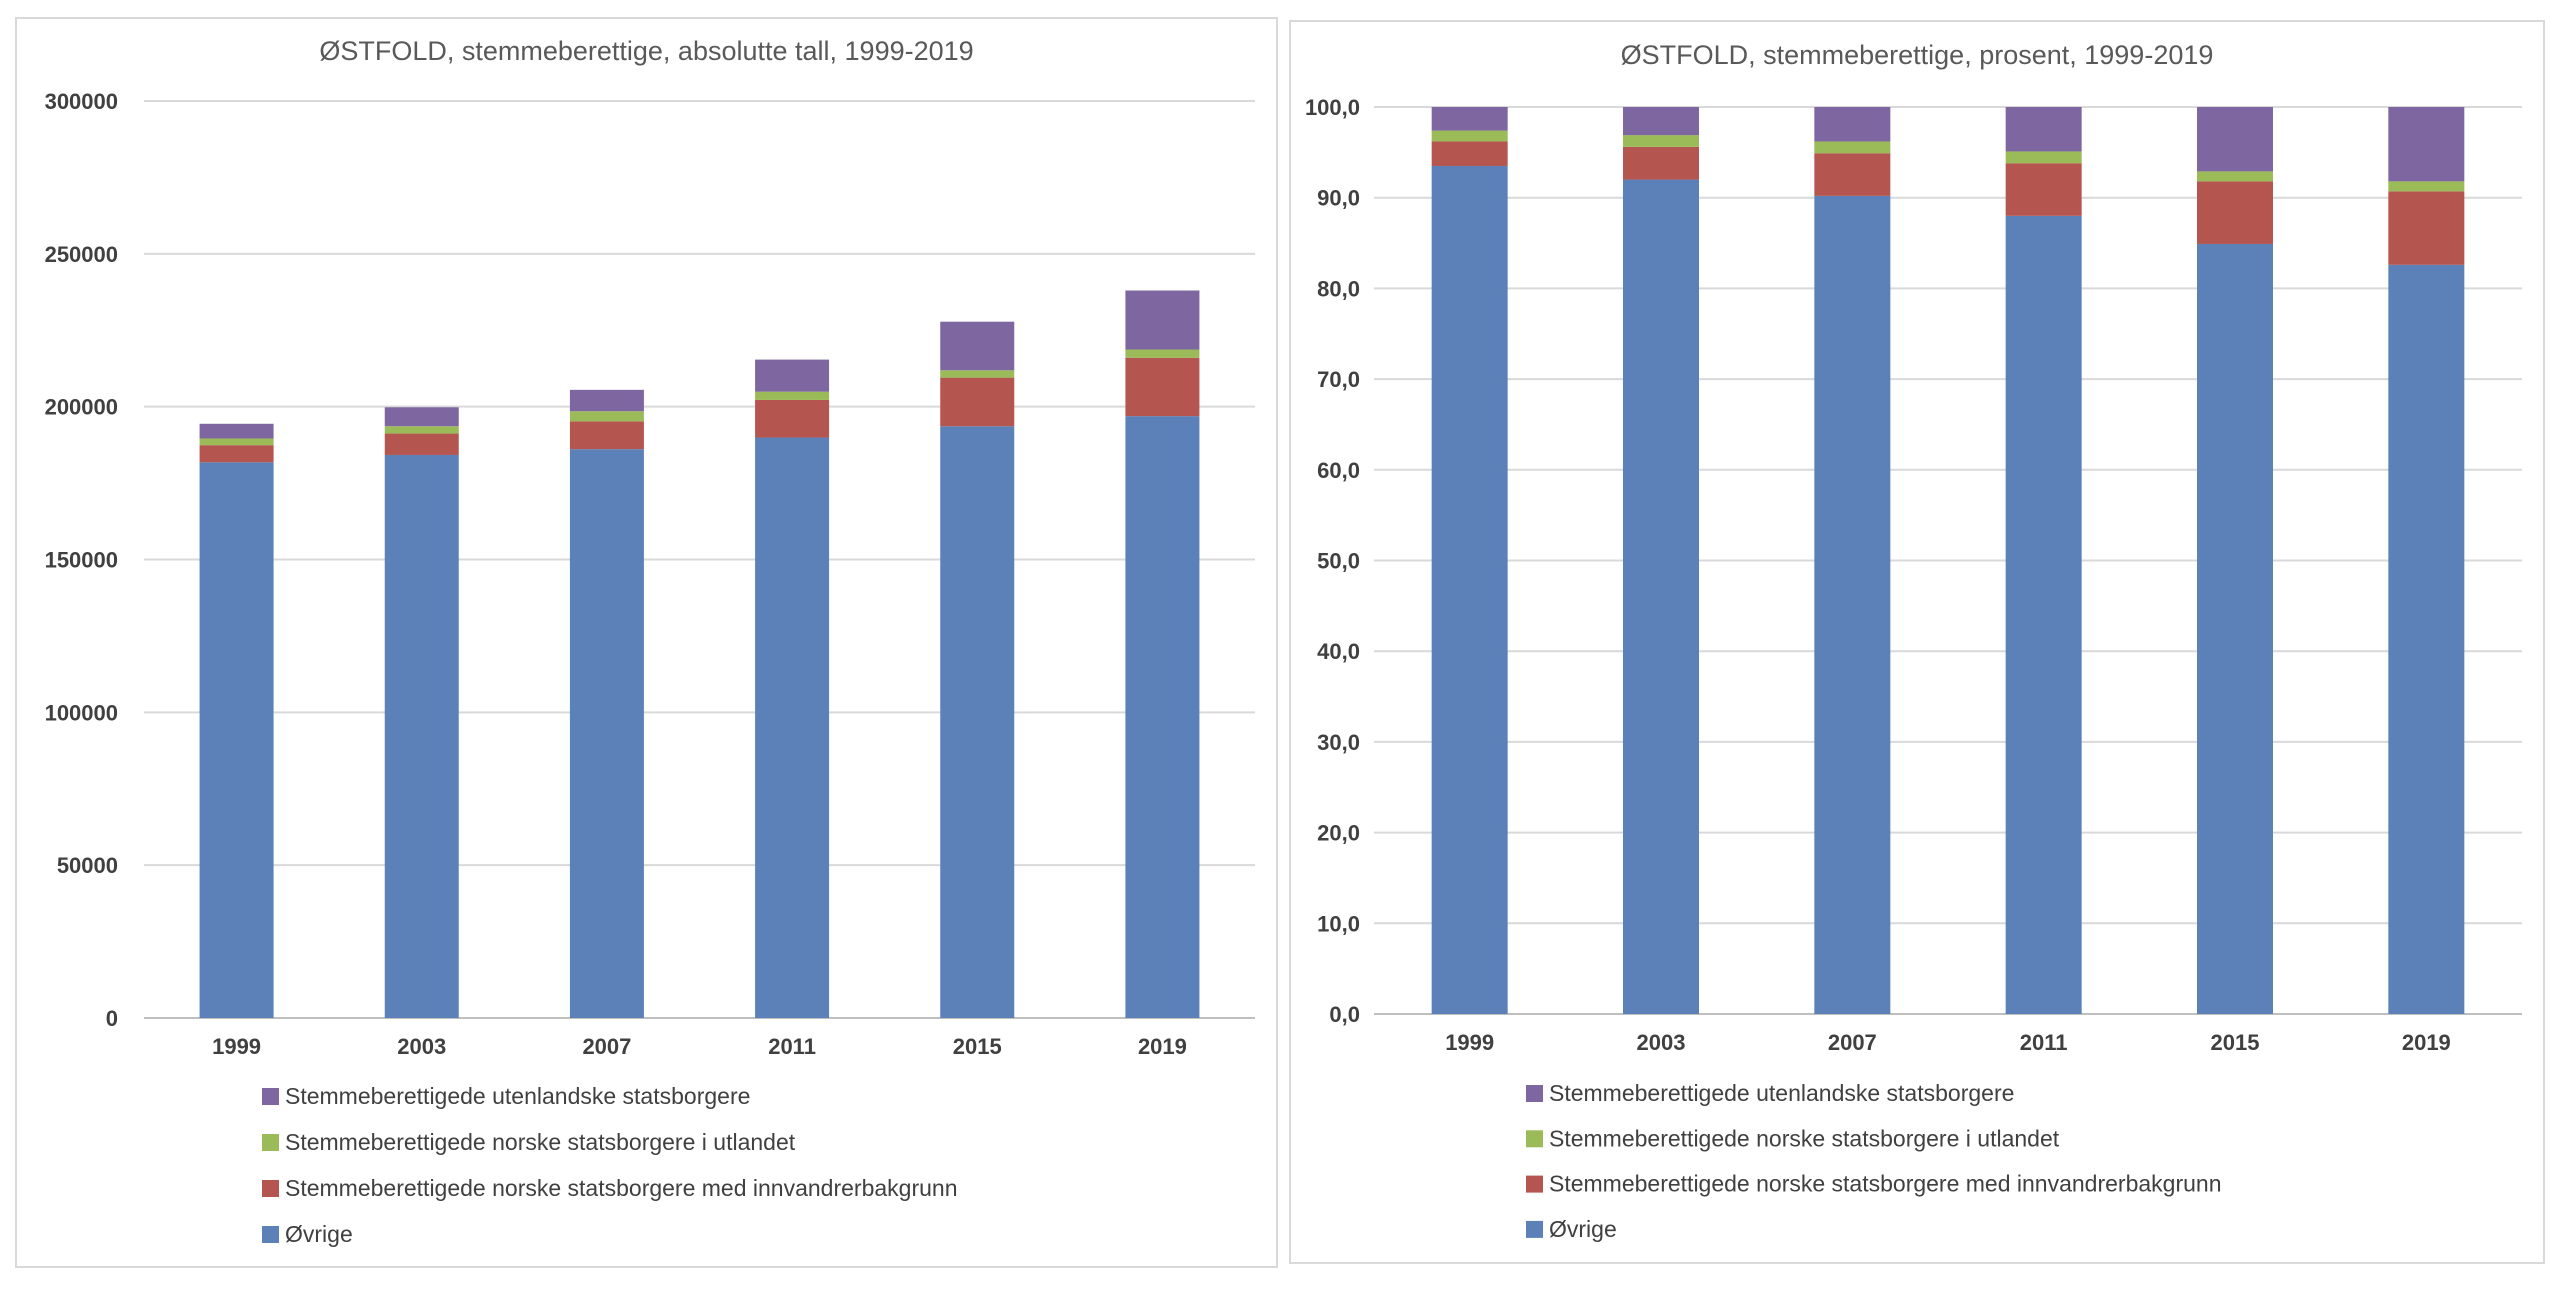 This screenshot has width=2572, height=1298. I want to click on x-tick-label: 2015, so click(2235, 1042).